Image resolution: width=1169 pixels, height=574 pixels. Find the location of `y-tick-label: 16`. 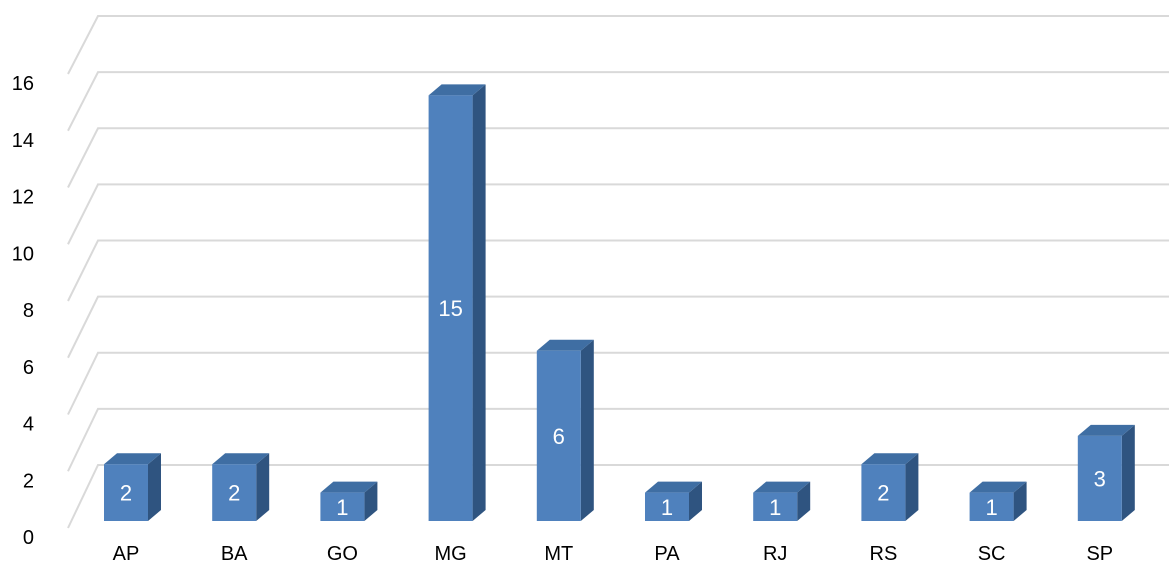

y-tick-label: 16 is located at coordinates (23, 84).